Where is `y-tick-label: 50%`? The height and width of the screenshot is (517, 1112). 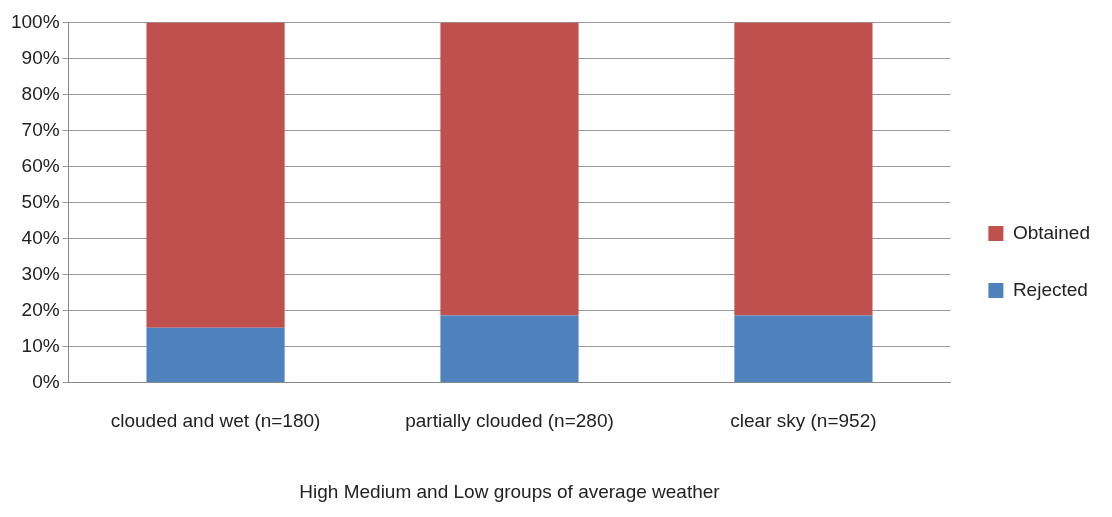
y-tick-label: 50% is located at coordinates (40, 201).